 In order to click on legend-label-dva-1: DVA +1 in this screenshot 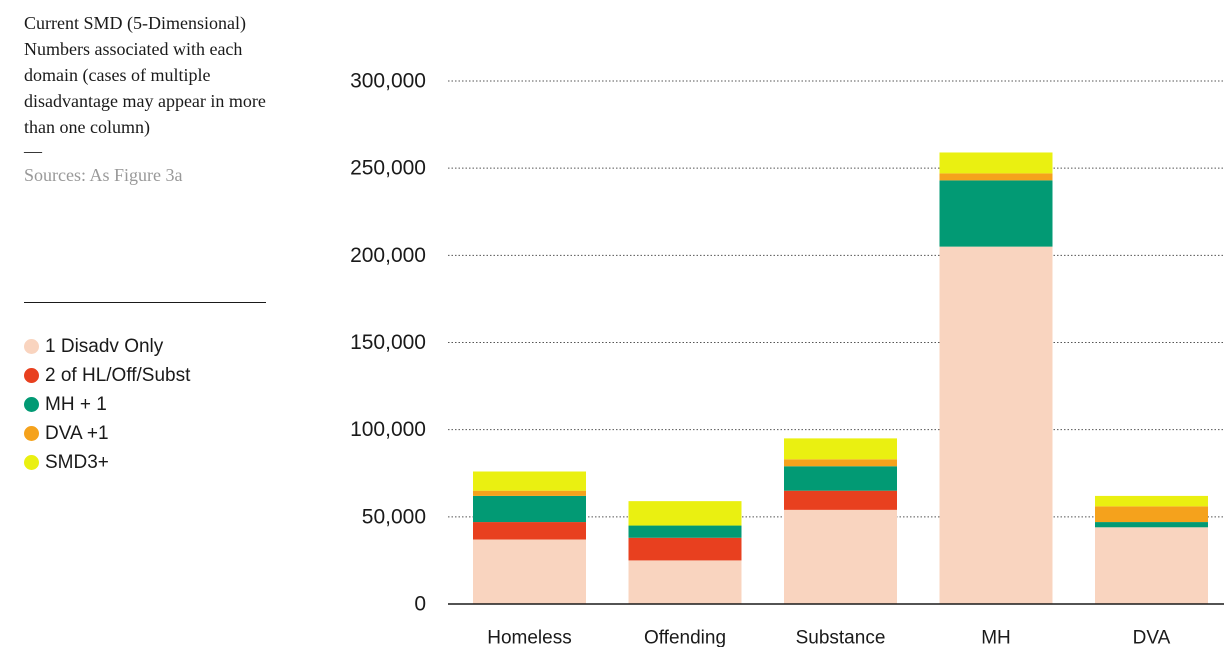, I will do `click(77, 433)`.